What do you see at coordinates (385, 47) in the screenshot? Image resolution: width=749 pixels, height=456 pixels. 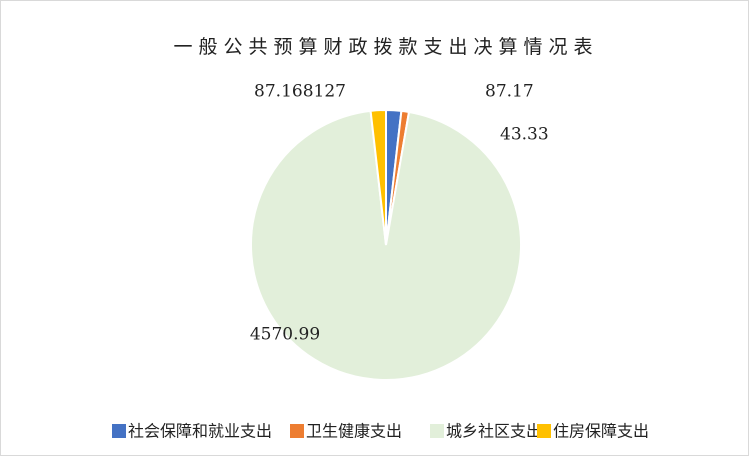 I see `chart-title: 一般公共预算财政拨款支出决算情况表` at bounding box center [385, 47].